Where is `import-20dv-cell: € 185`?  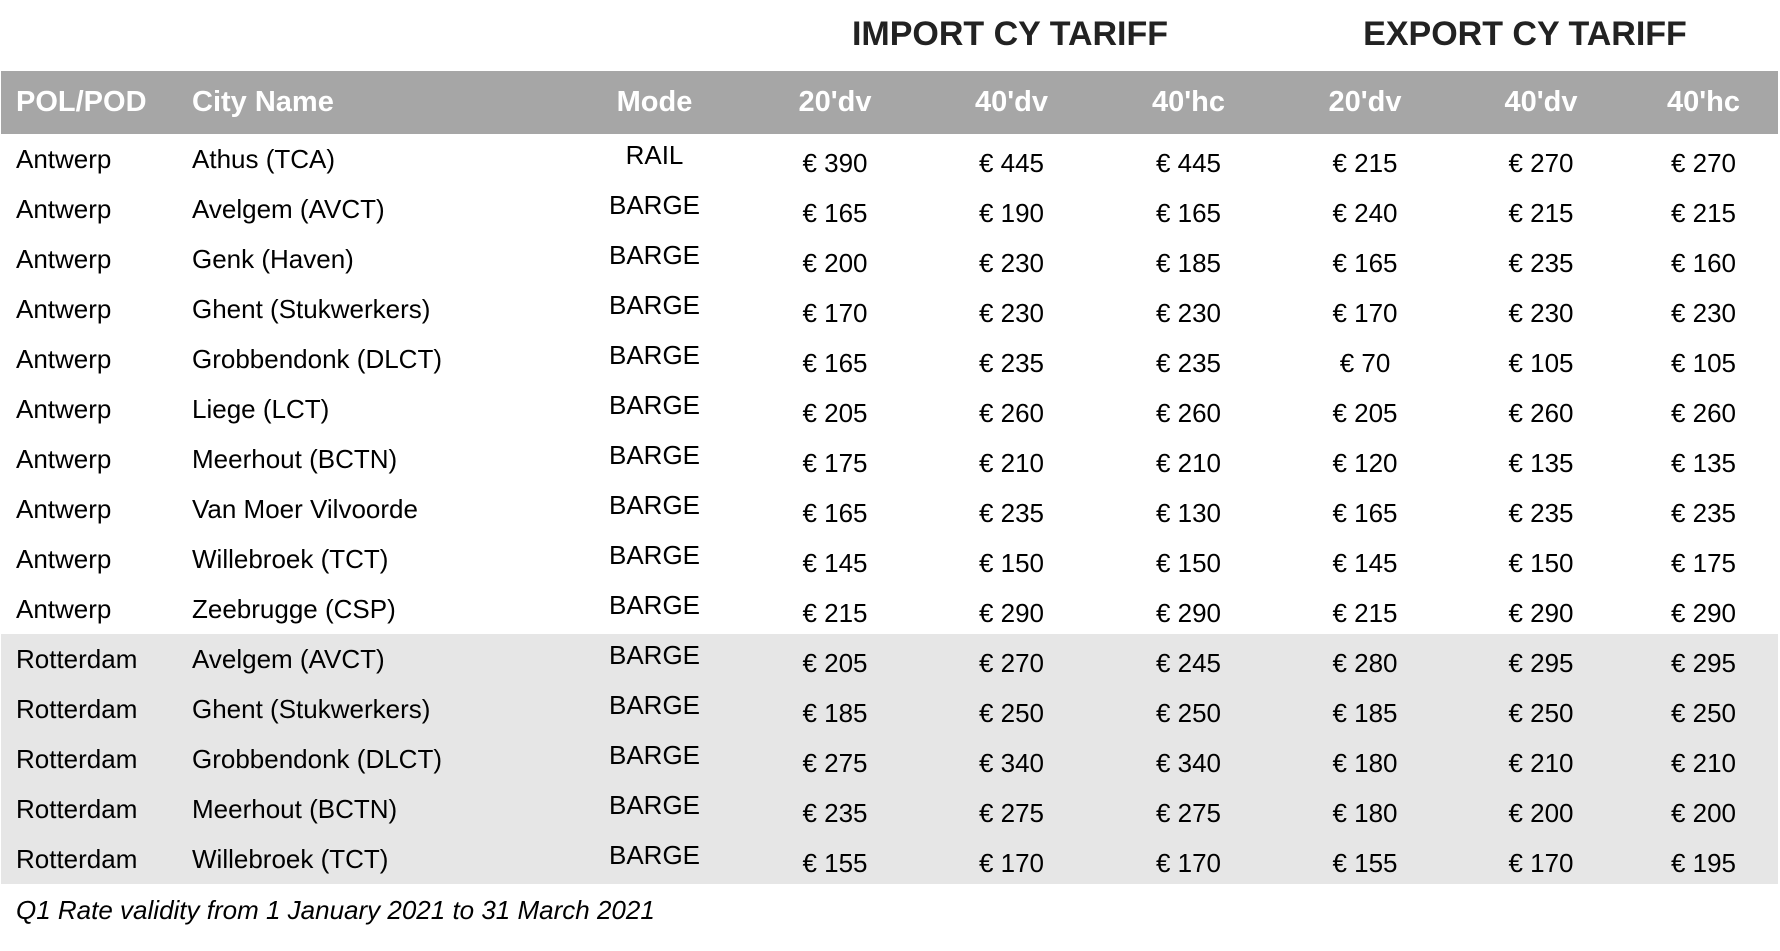
import-20dv-cell: € 185 is located at coordinates (835, 712).